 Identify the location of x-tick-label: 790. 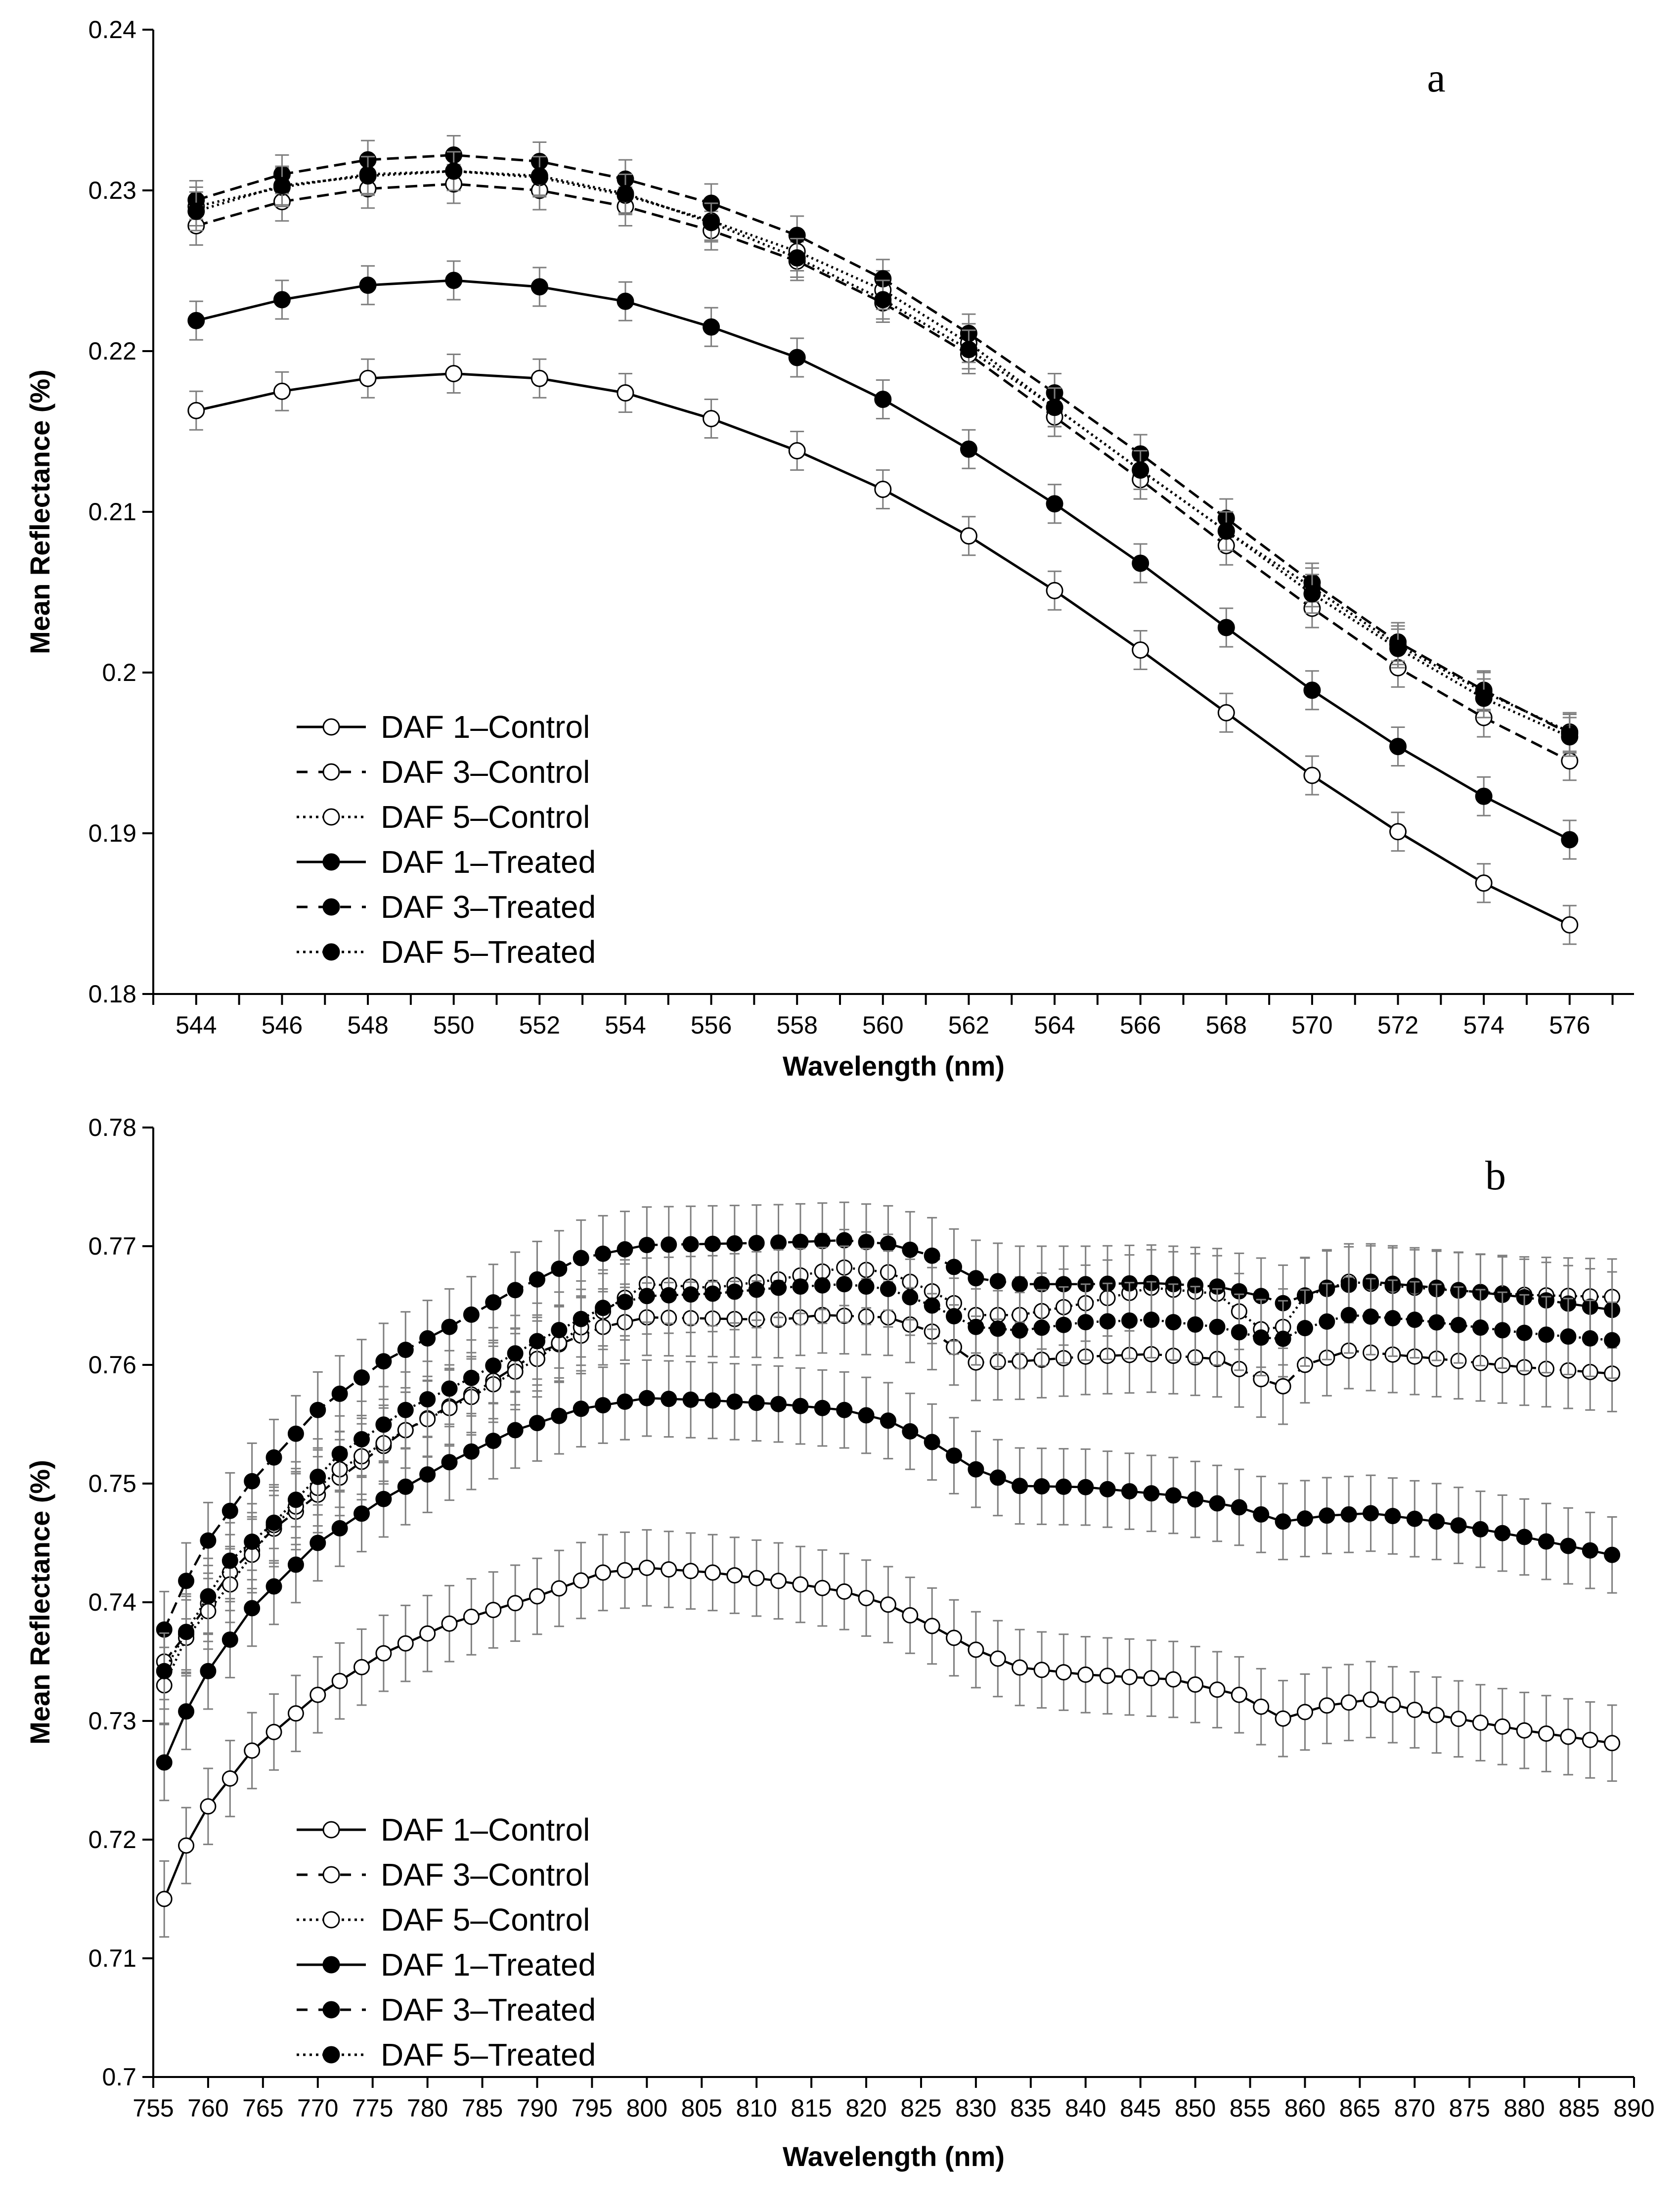
(538, 2108).